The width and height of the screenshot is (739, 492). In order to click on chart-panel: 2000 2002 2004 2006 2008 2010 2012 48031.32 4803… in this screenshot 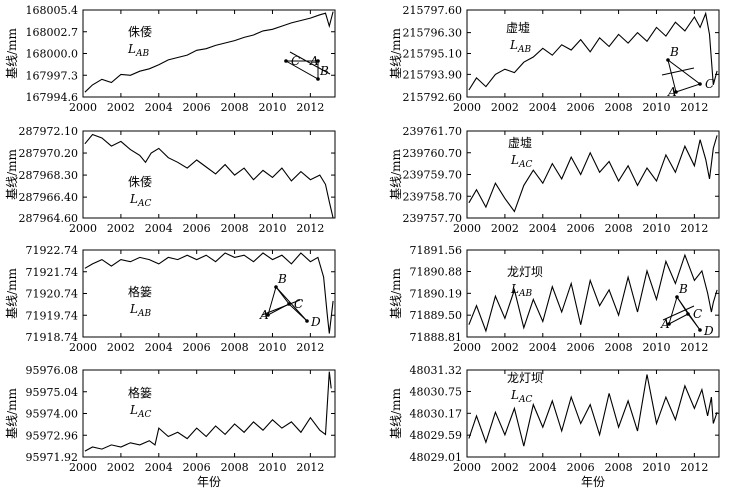, I will do `click(554, 419)`.